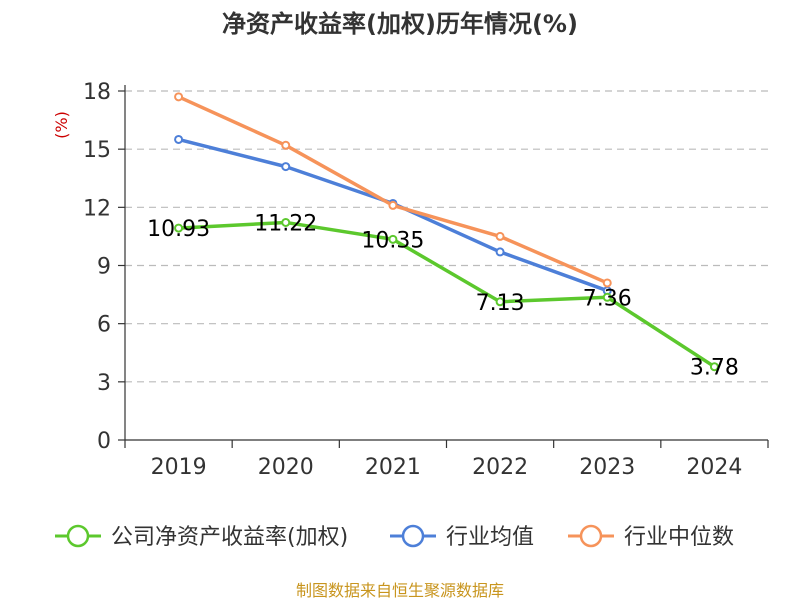  Describe the element at coordinates (97, 208) in the screenshot. I see `y-tick-label: 12` at that location.